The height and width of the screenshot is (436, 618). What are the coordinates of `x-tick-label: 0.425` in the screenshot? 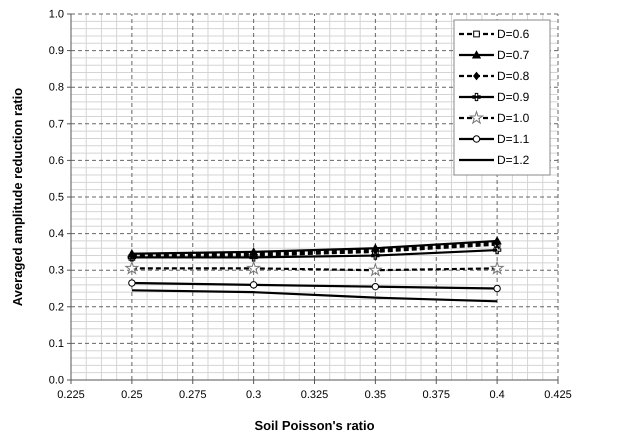 It's located at (558, 394).